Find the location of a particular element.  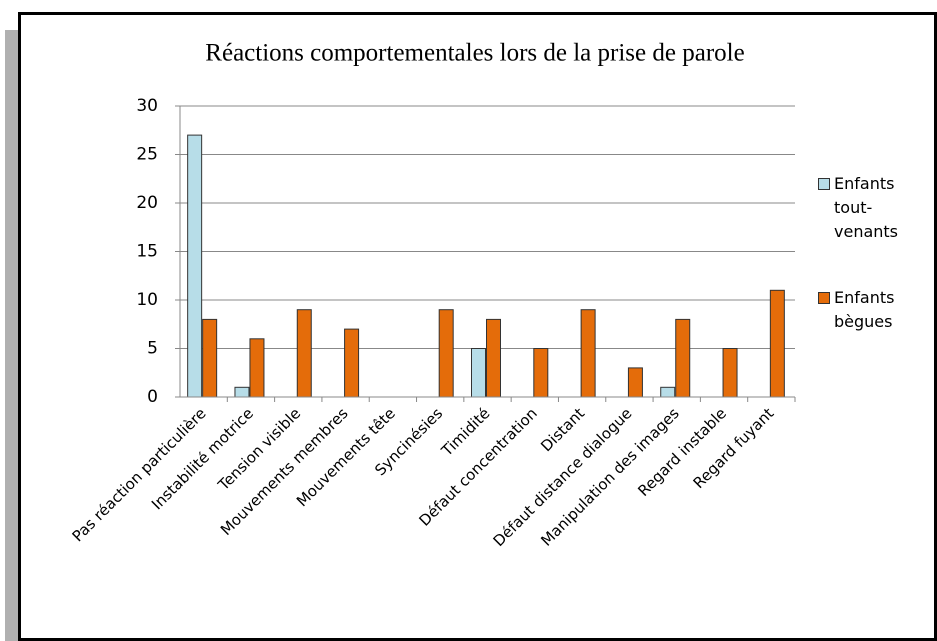

y-tick-label: 20 is located at coordinates (147, 203).